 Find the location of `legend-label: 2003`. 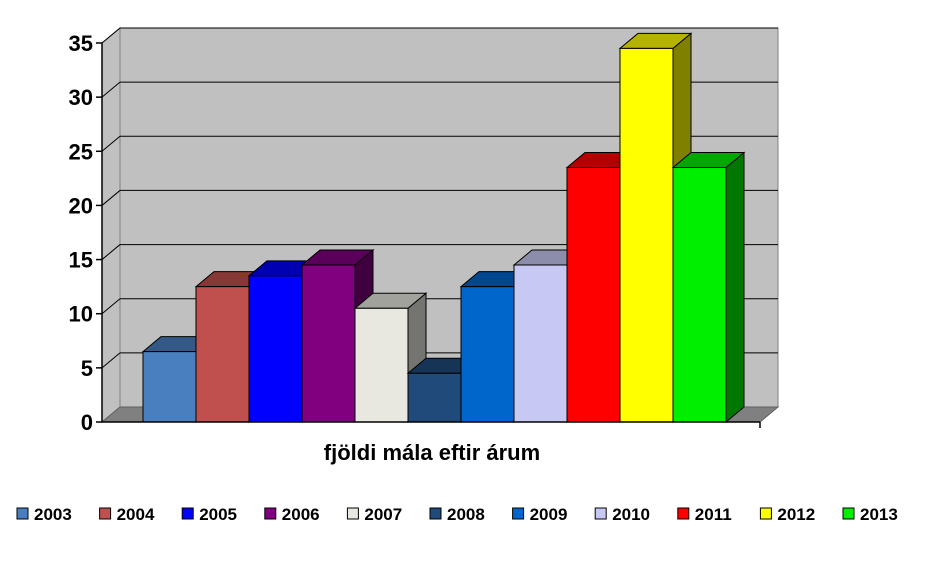

legend-label: 2003 is located at coordinates (53, 514).